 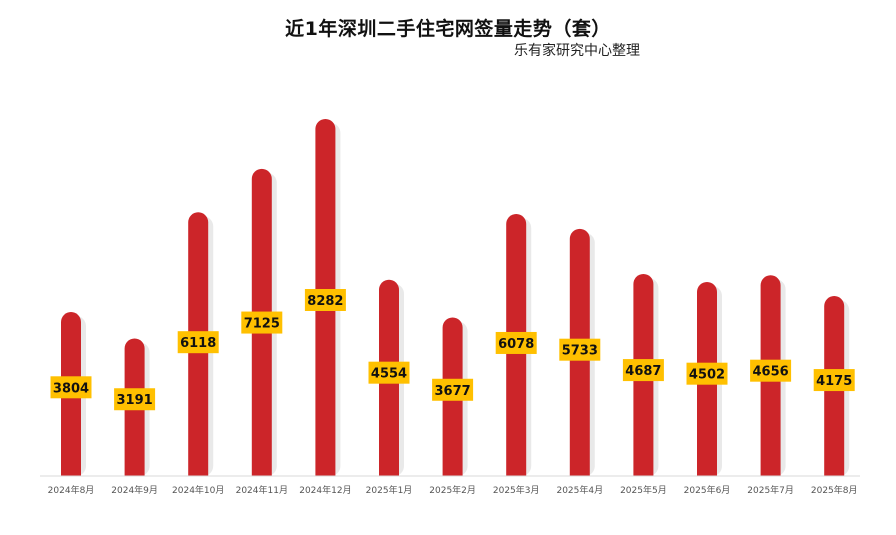 I want to click on x-tick-label: 2025年2月, so click(x=452, y=490).